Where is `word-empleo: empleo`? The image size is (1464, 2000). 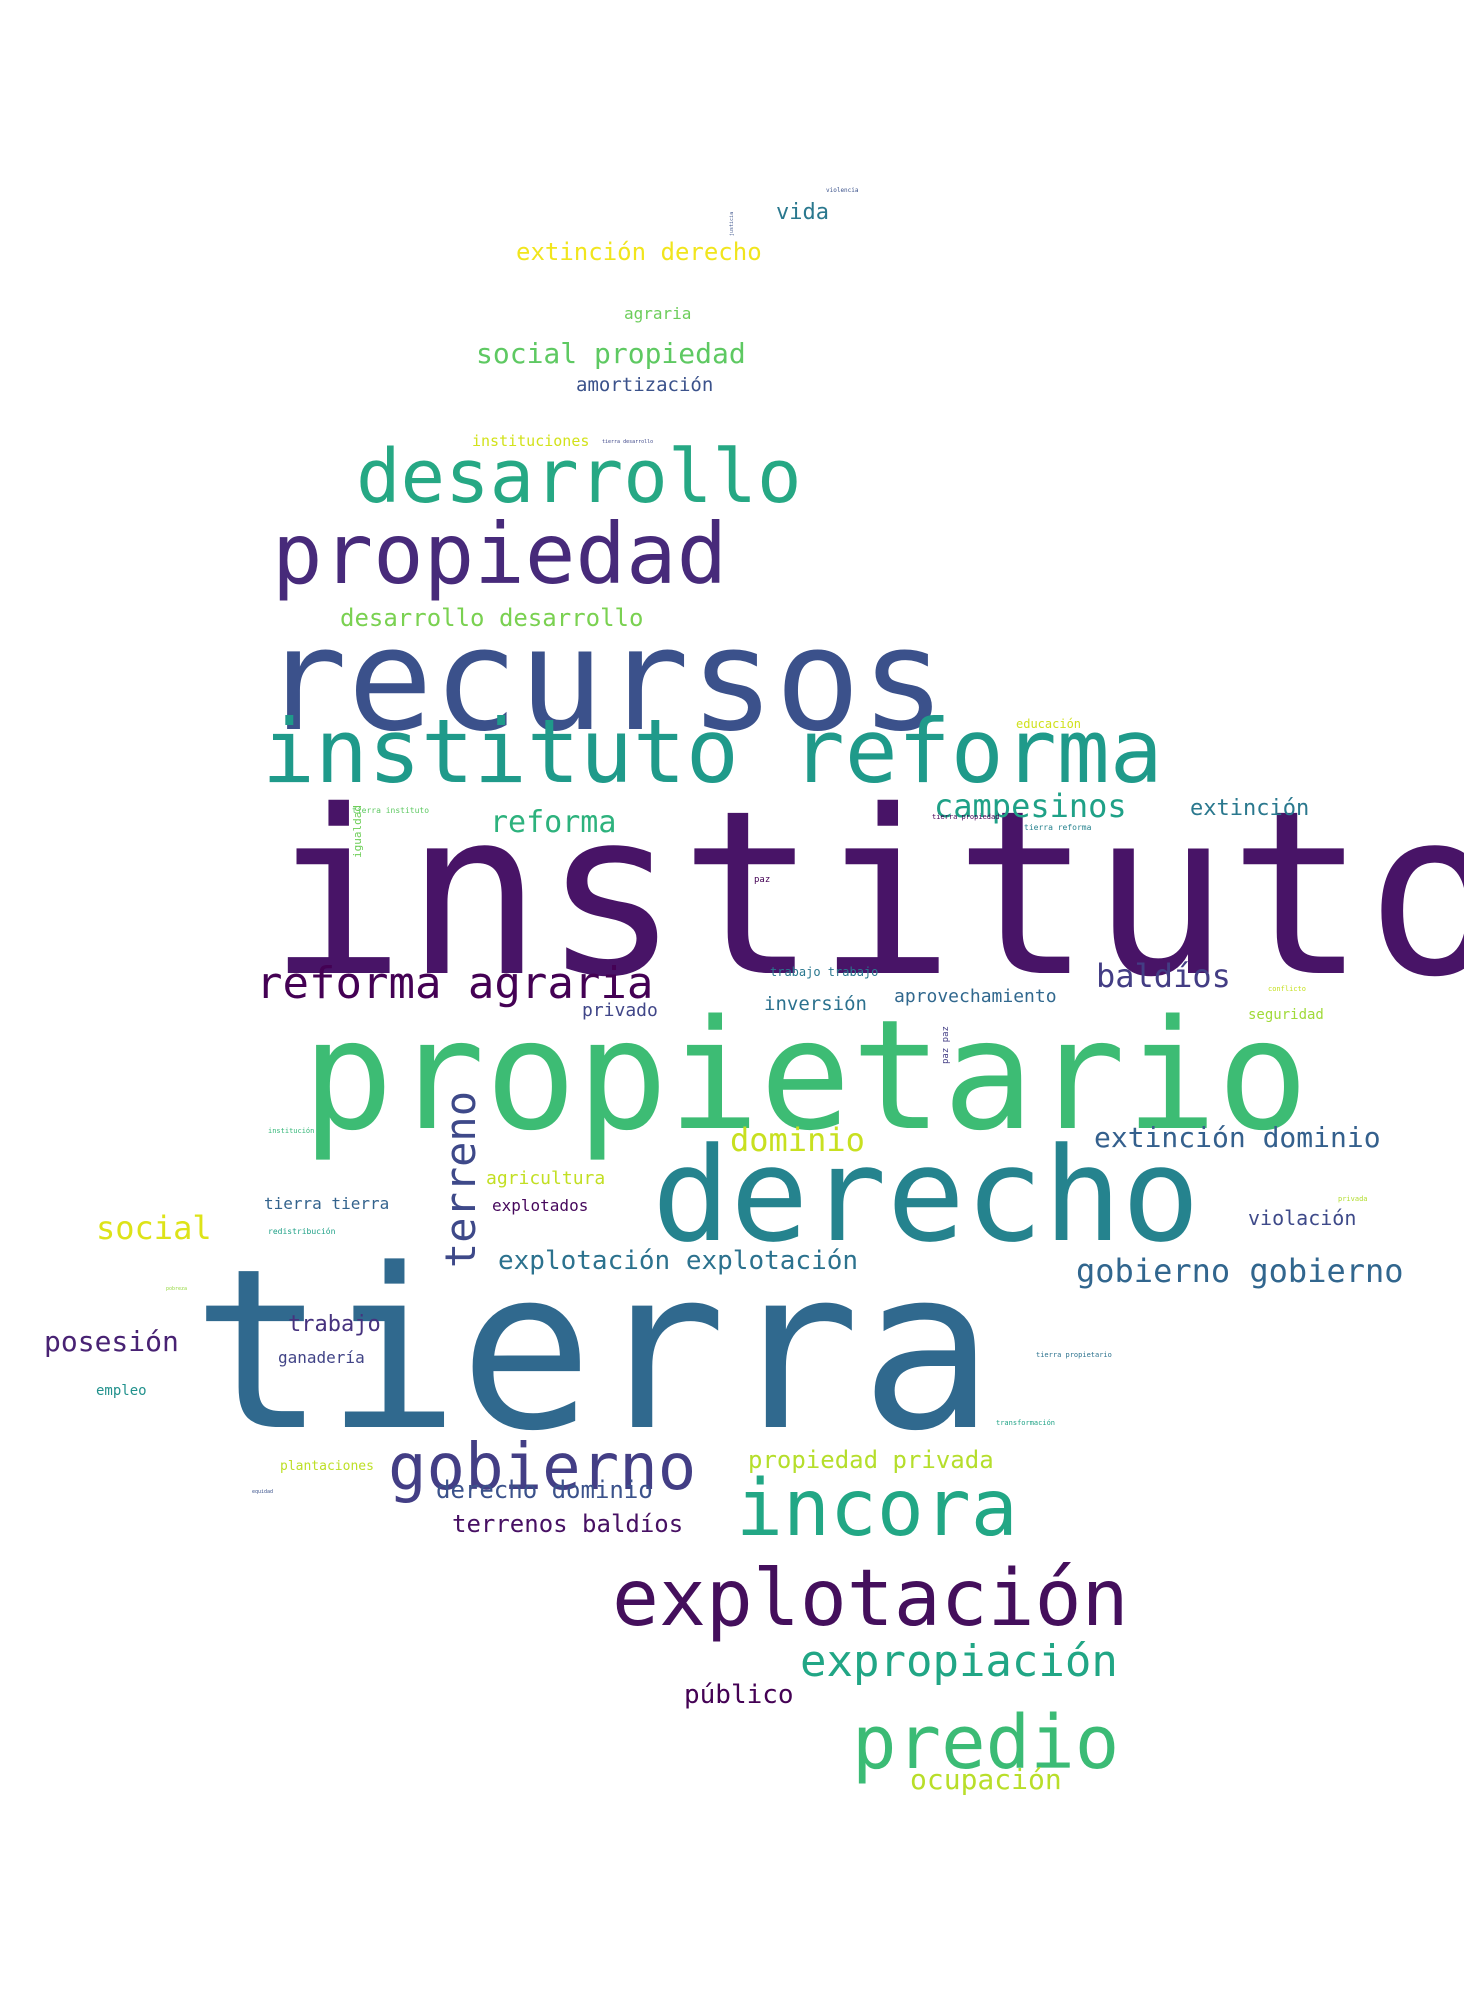 word-empleo: empleo is located at coordinates (121, 1391).